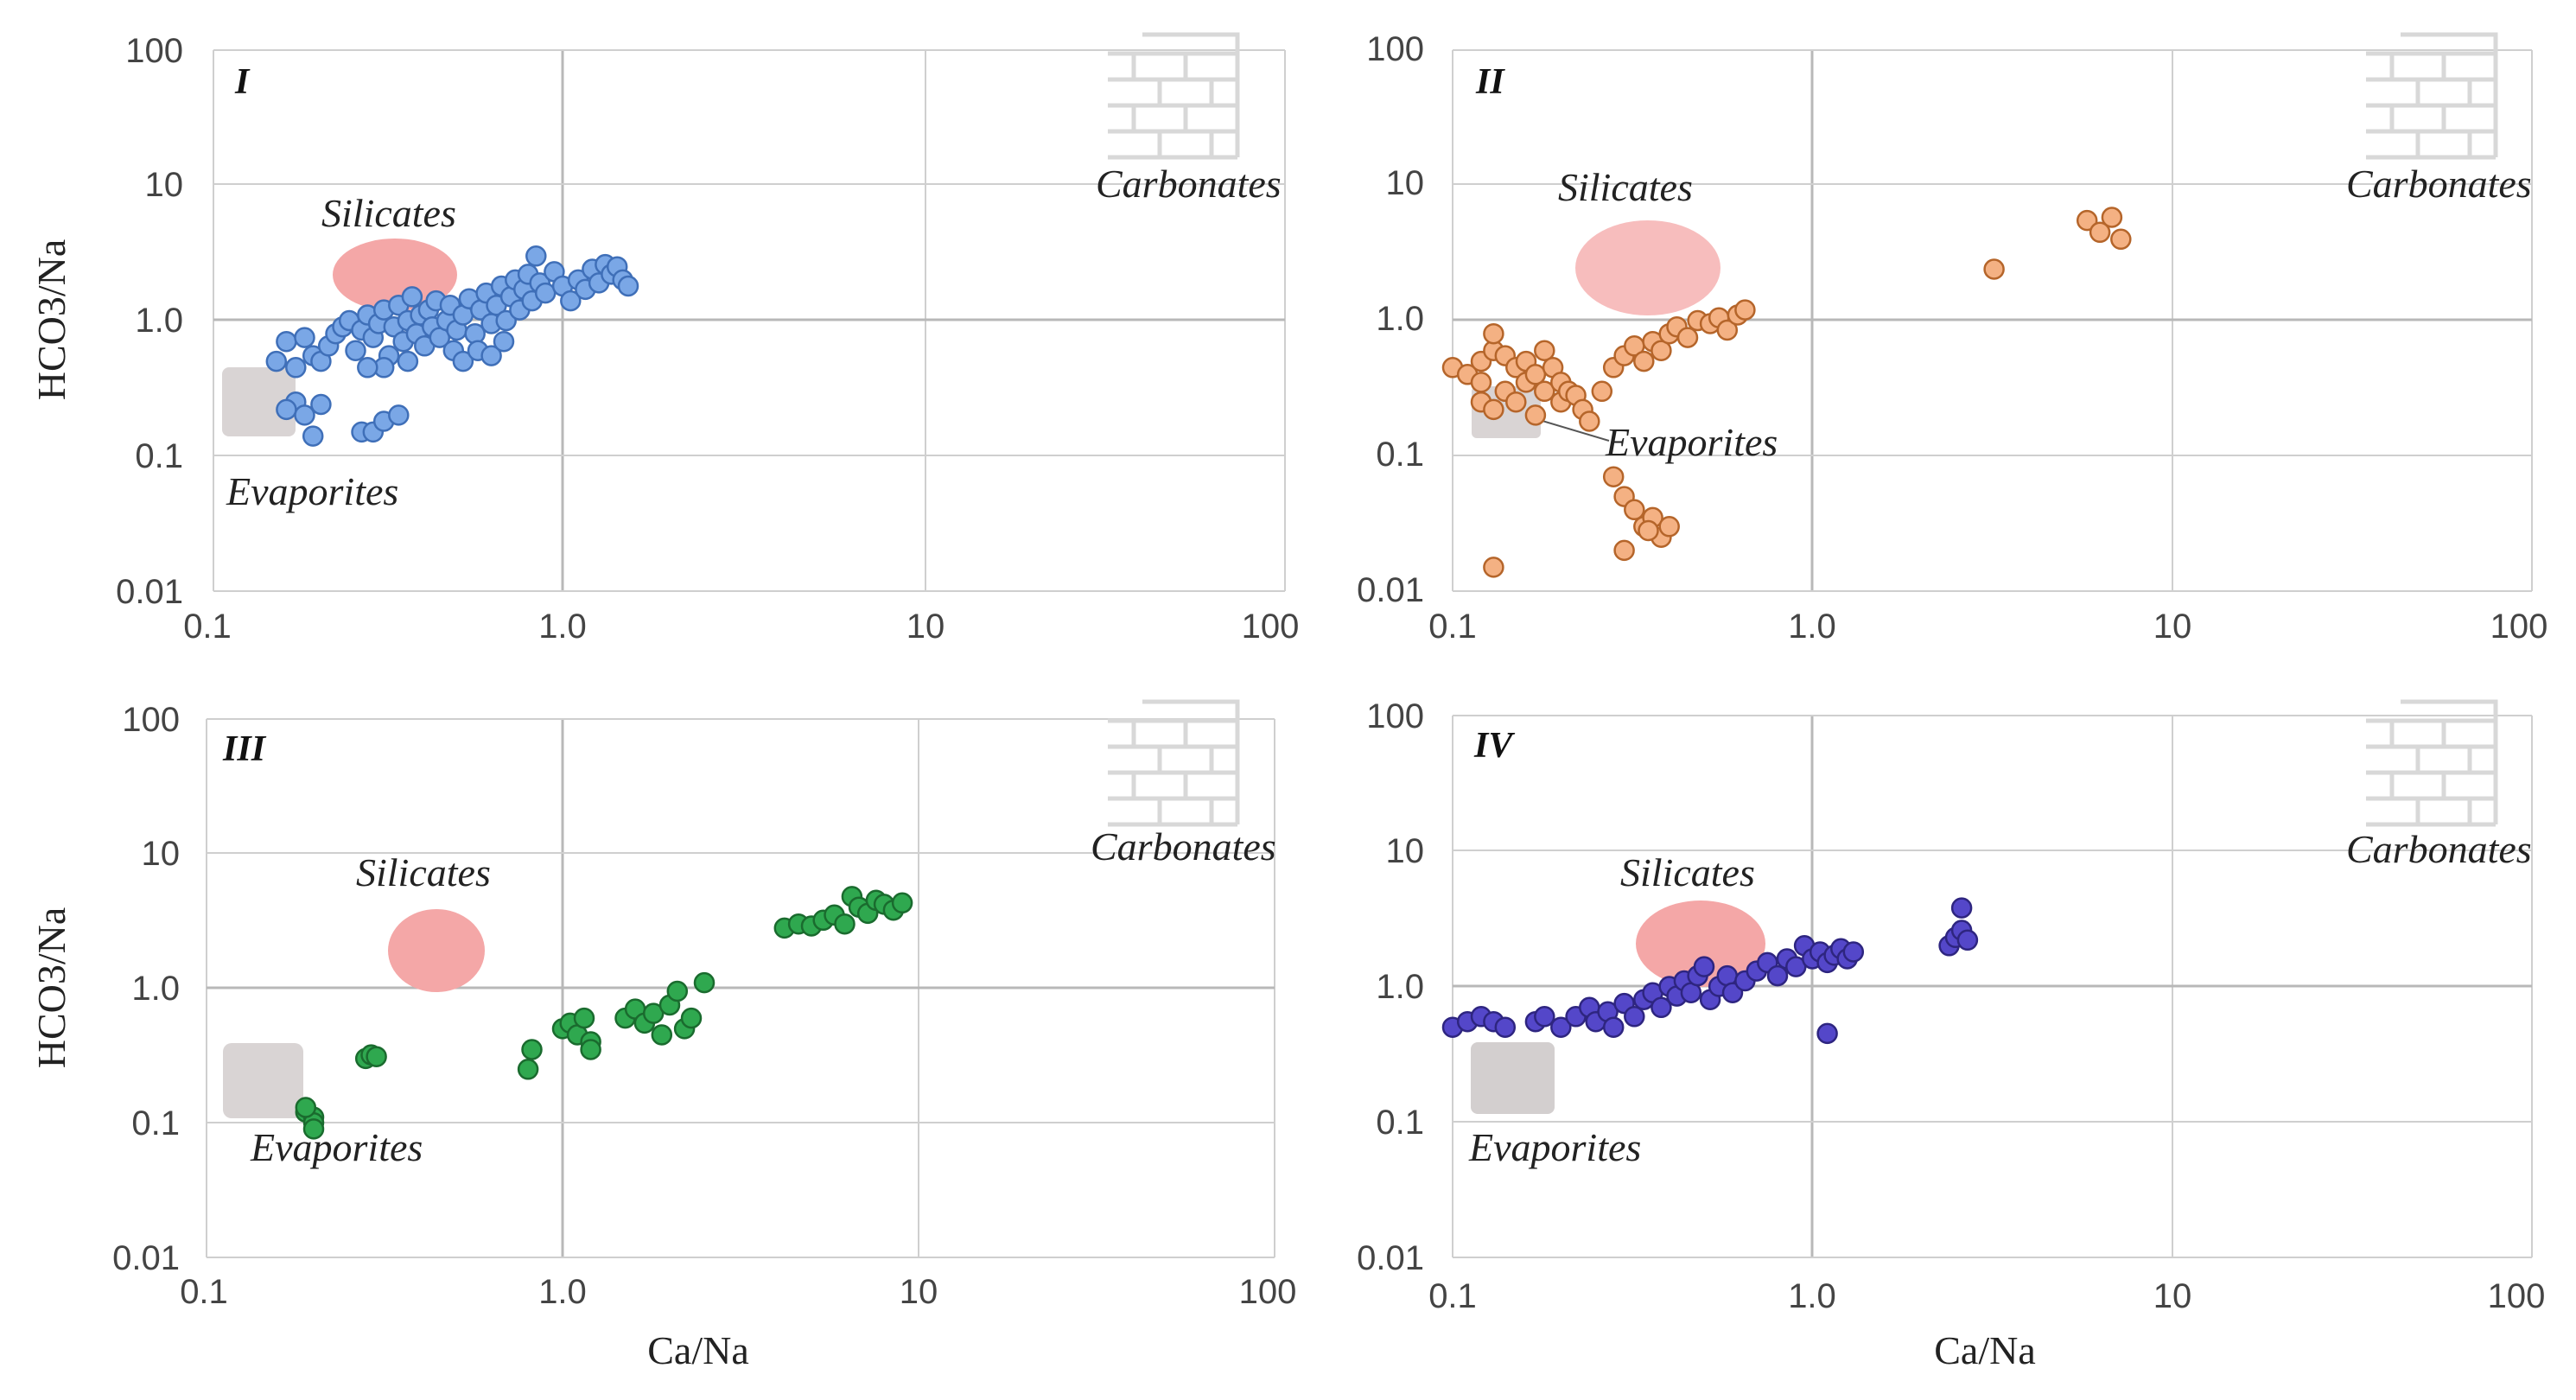  I want to click on panel-i-xtick-10: 10, so click(926, 627).